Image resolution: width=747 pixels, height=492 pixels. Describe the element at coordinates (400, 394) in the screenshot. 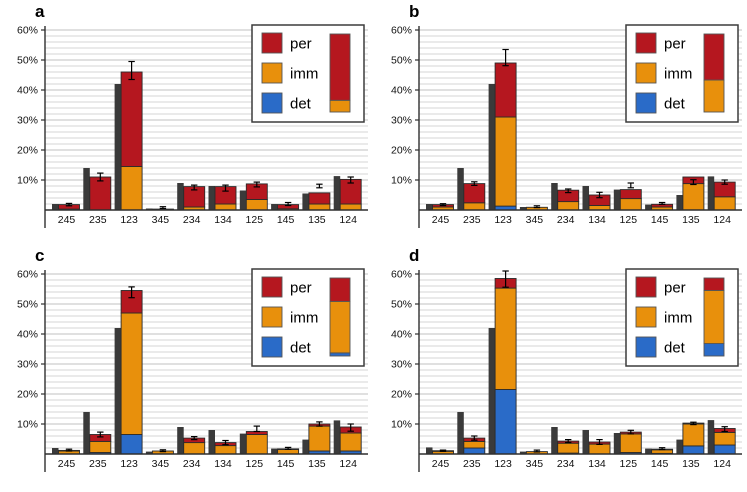

I see `y-tick-label: 20%` at that location.